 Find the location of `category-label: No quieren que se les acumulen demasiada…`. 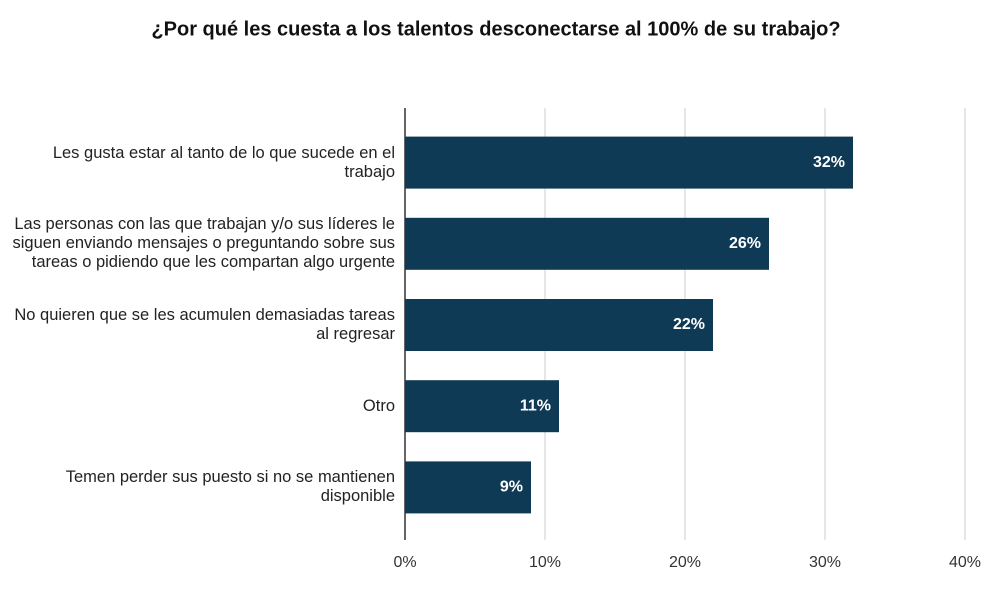

category-label: No quieren que se les acumulen demasiada… is located at coordinates (204, 324).